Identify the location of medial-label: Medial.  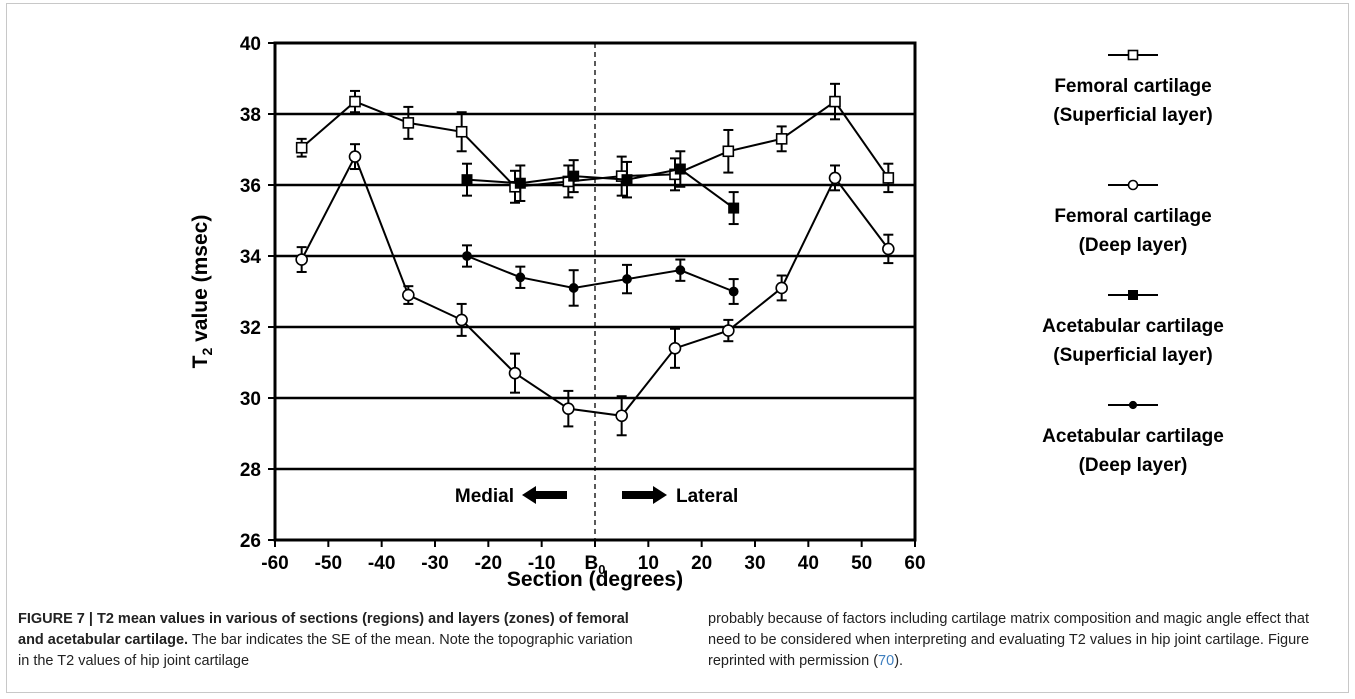
(484, 496).